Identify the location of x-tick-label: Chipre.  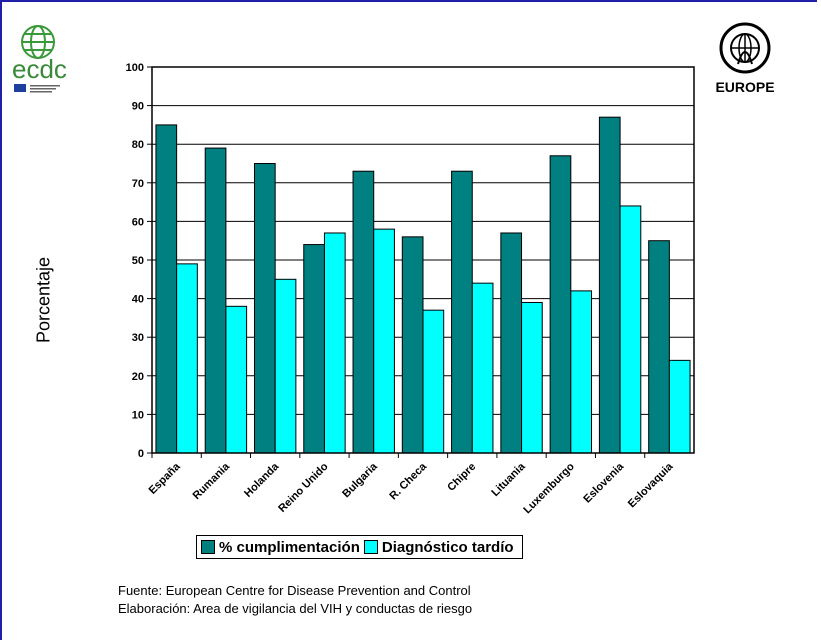
(461, 477).